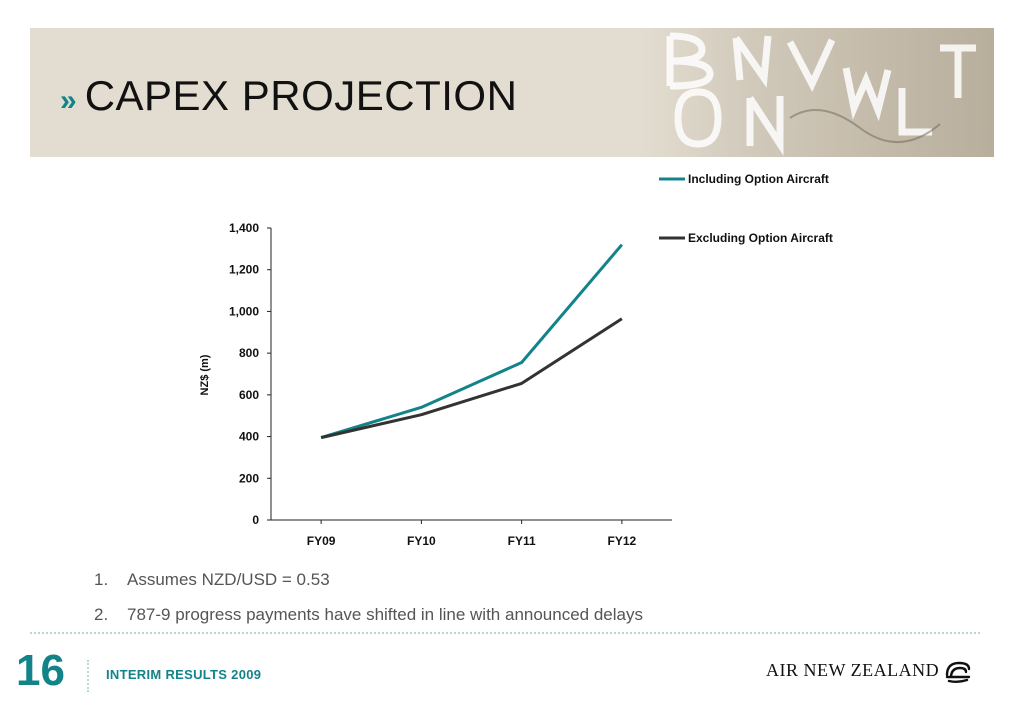 The image size is (1024, 724). What do you see at coordinates (505, 633) in the screenshot?
I see `footer-divider` at bounding box center [505, 633].